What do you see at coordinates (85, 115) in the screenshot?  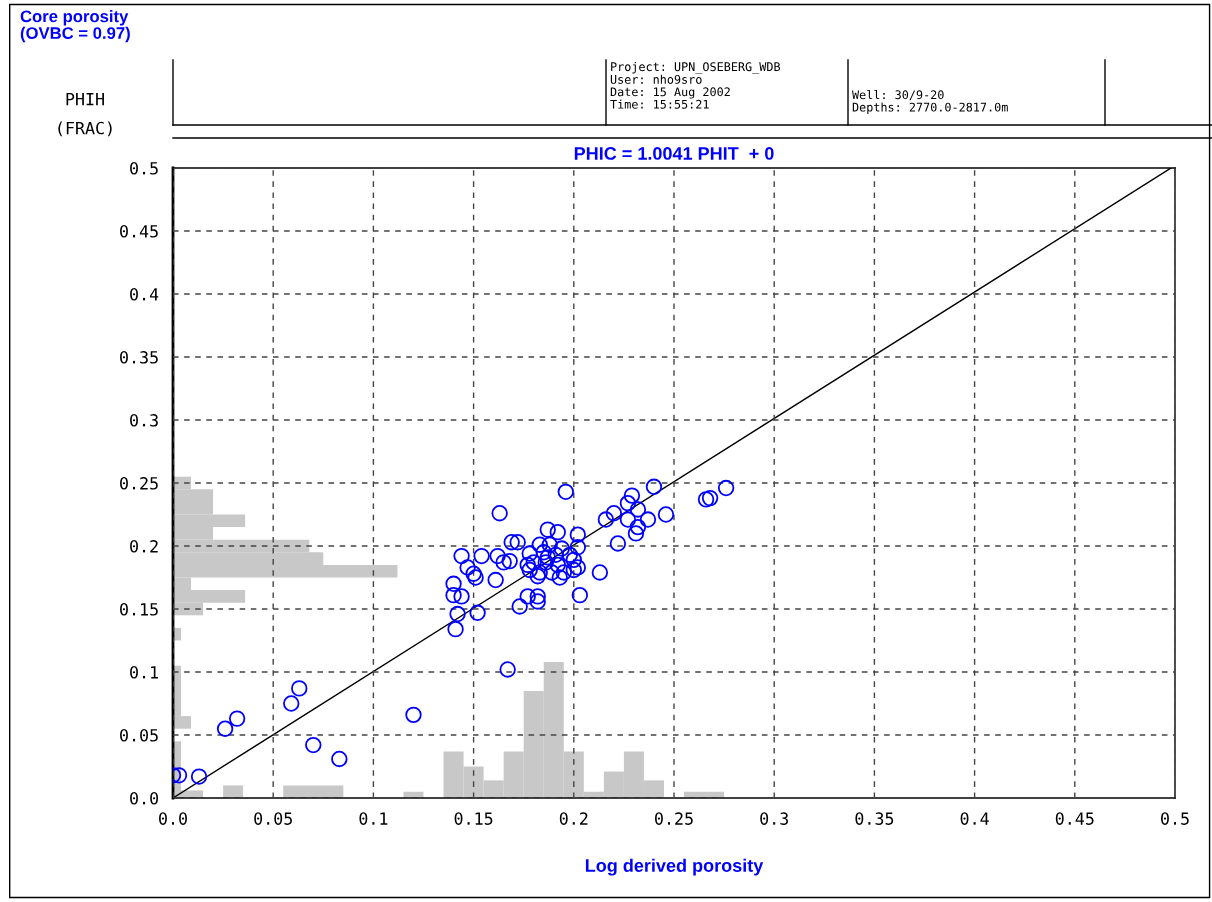 I see `y-axis-title: PHIH (FRAC)` at bounding box center [85, 115].